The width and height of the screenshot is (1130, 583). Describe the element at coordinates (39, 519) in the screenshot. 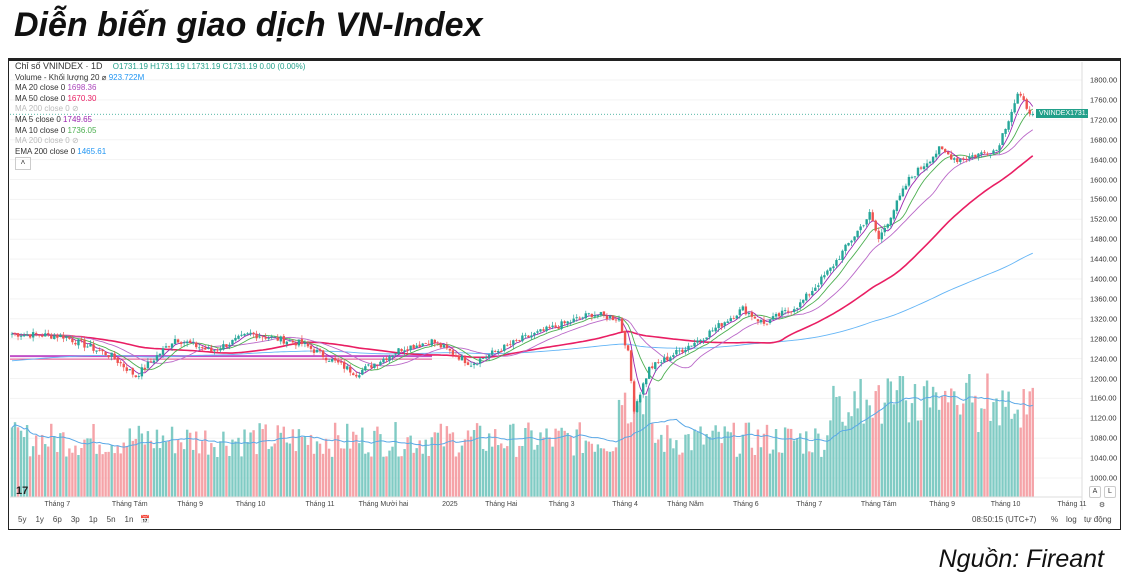

I see `range-button-1y: 1y` at that location.